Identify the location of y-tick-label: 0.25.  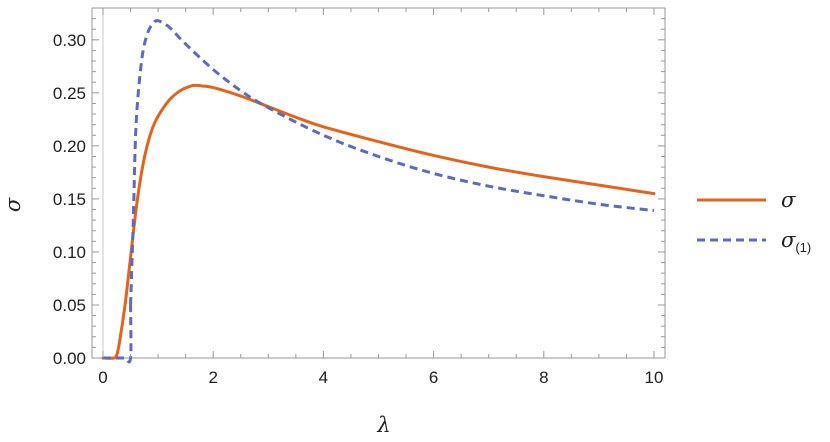
(69, 93).